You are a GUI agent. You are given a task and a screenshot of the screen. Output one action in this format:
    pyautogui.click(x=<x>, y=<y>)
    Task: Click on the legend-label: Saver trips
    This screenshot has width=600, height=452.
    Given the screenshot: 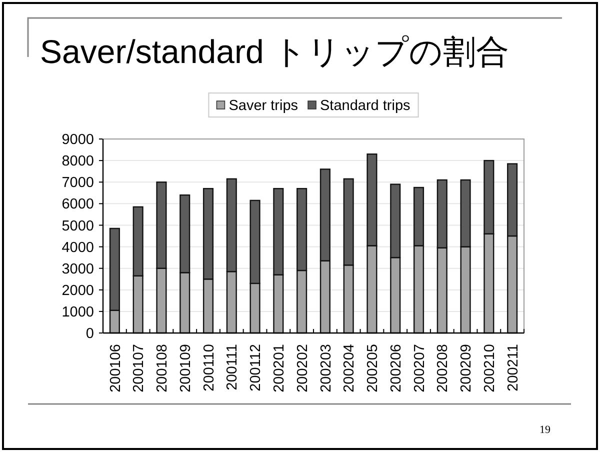 What is the action you would take?
    pyautogui.click(x=263, y=106)
    